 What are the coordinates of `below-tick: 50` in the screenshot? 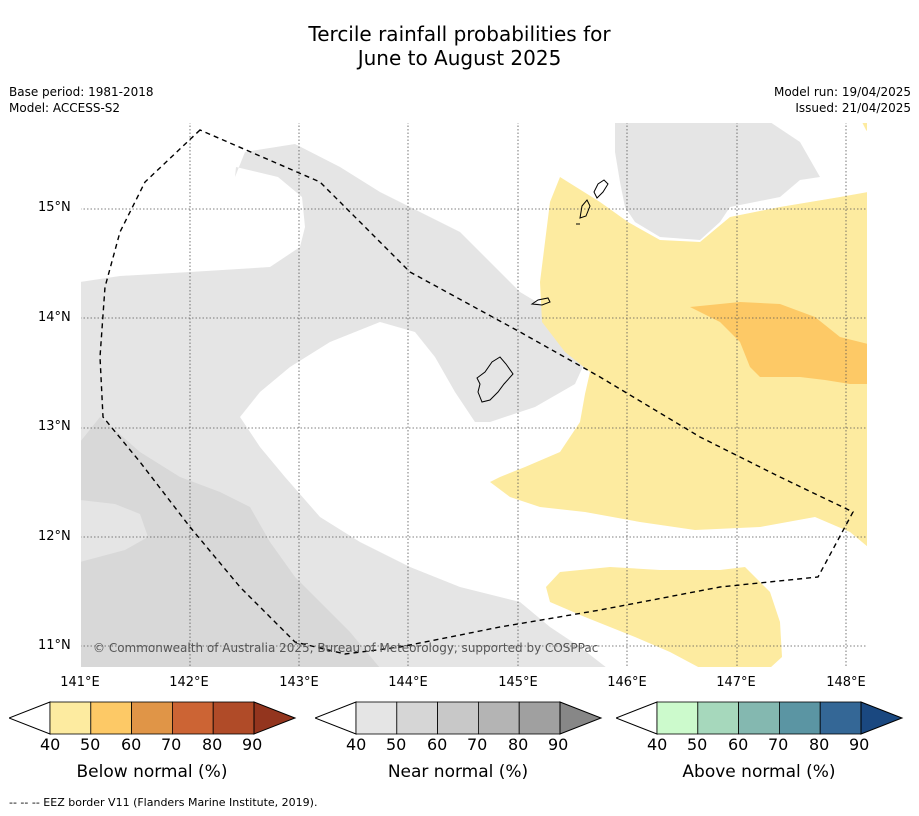 It's located at (90, 744).